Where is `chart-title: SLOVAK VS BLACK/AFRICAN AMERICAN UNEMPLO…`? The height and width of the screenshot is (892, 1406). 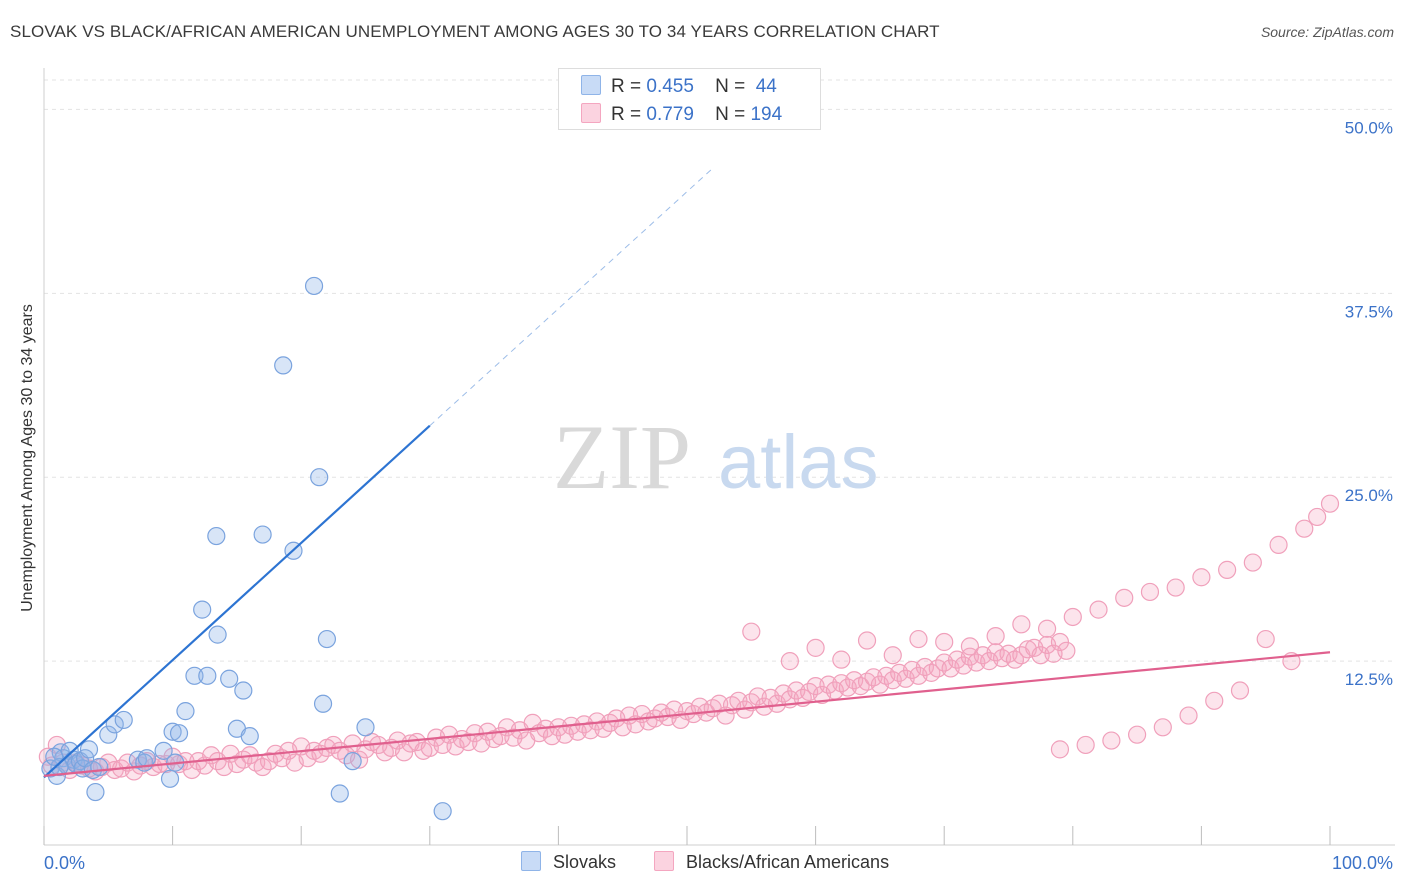 chart-title: SLOVAK VS BLACK/AFRICAN AMERICAN UNEMPLO… is located at coordinates (475, 31).